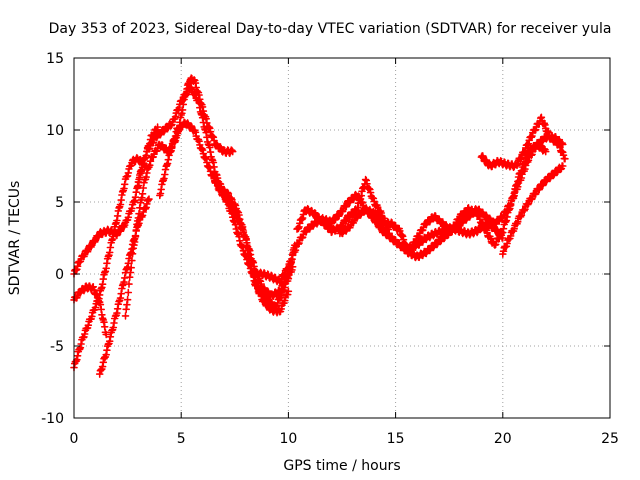  What do you see at coordinates (52, 419) in the screenshot?
I see `y-tick-label: -10` at bounding box center [52, 419].